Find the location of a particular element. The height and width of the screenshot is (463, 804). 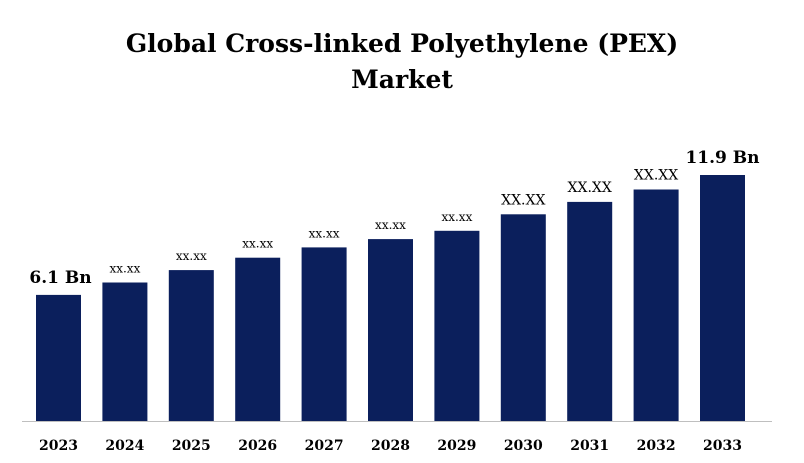

value-label-2023: 6.1 Bn is located at coordinates (60, 278).